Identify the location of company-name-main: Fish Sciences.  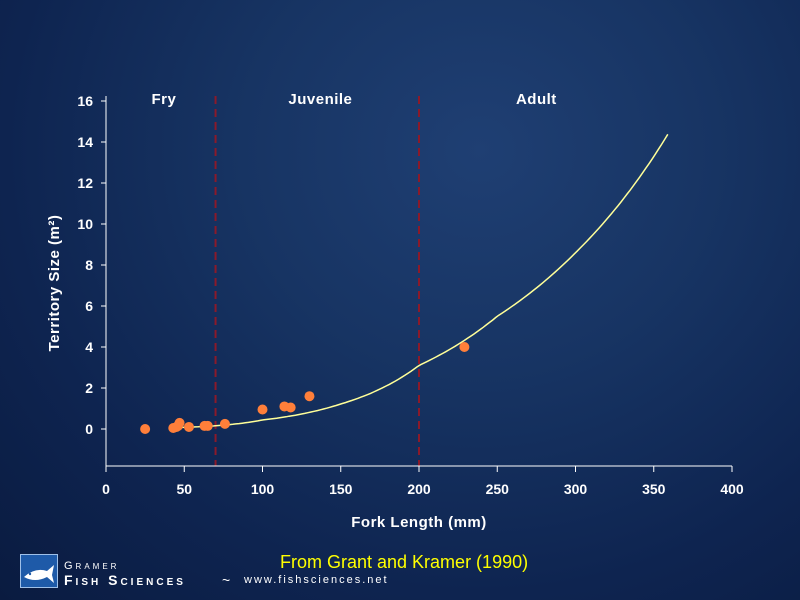
(125, 580).